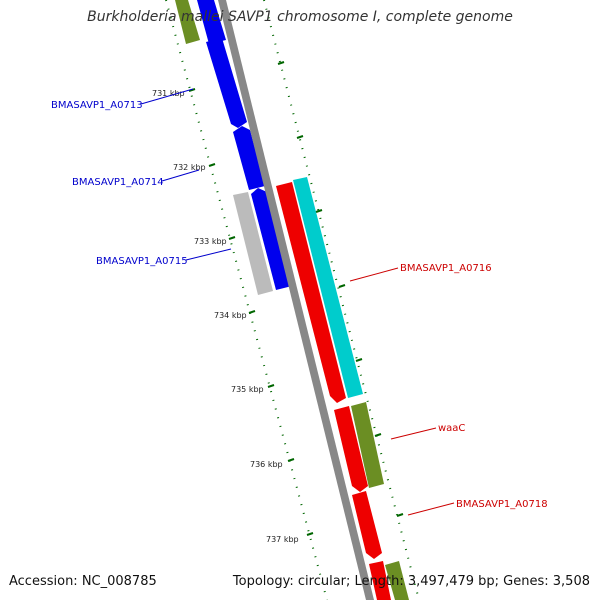  Describe the element at coordinates (446, 268) in the screenshot. I see `gene-label: BMASAVP1_A0716` at that location.